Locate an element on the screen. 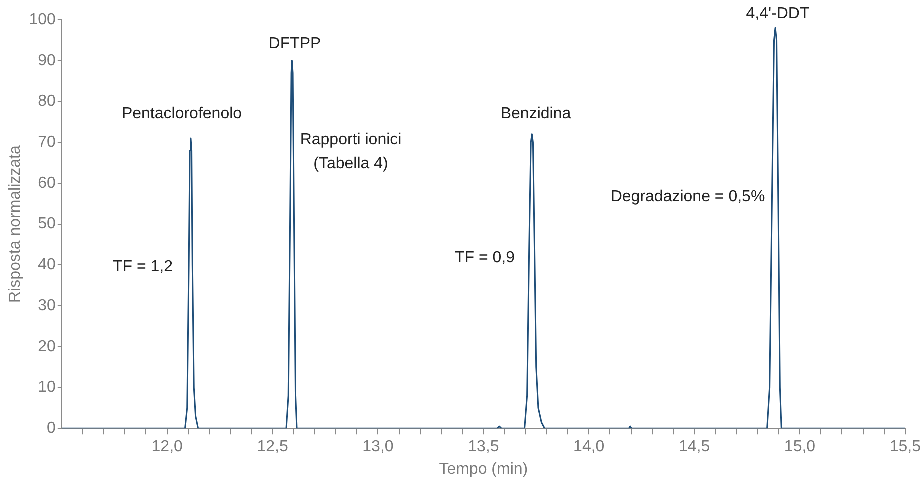  x-tick-label: 13,0 is located at coordinates (378, 447).